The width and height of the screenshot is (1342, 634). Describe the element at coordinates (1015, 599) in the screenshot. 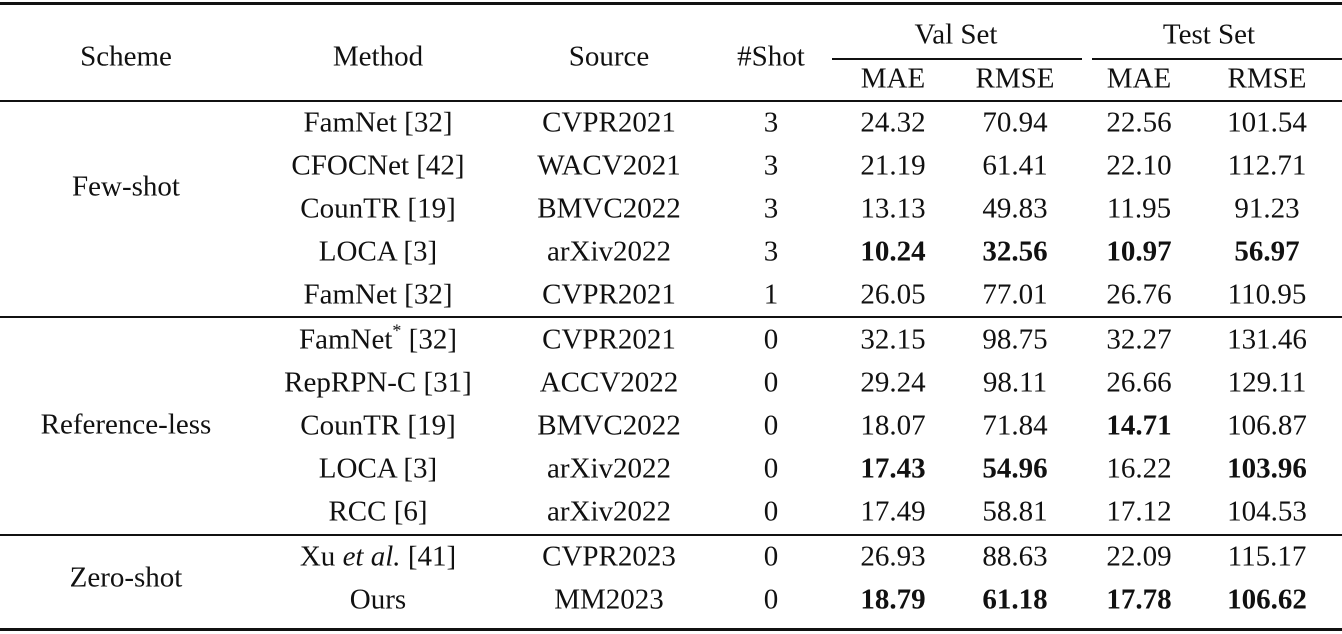

I see `val-rmse-cell: 61.18` at that location.